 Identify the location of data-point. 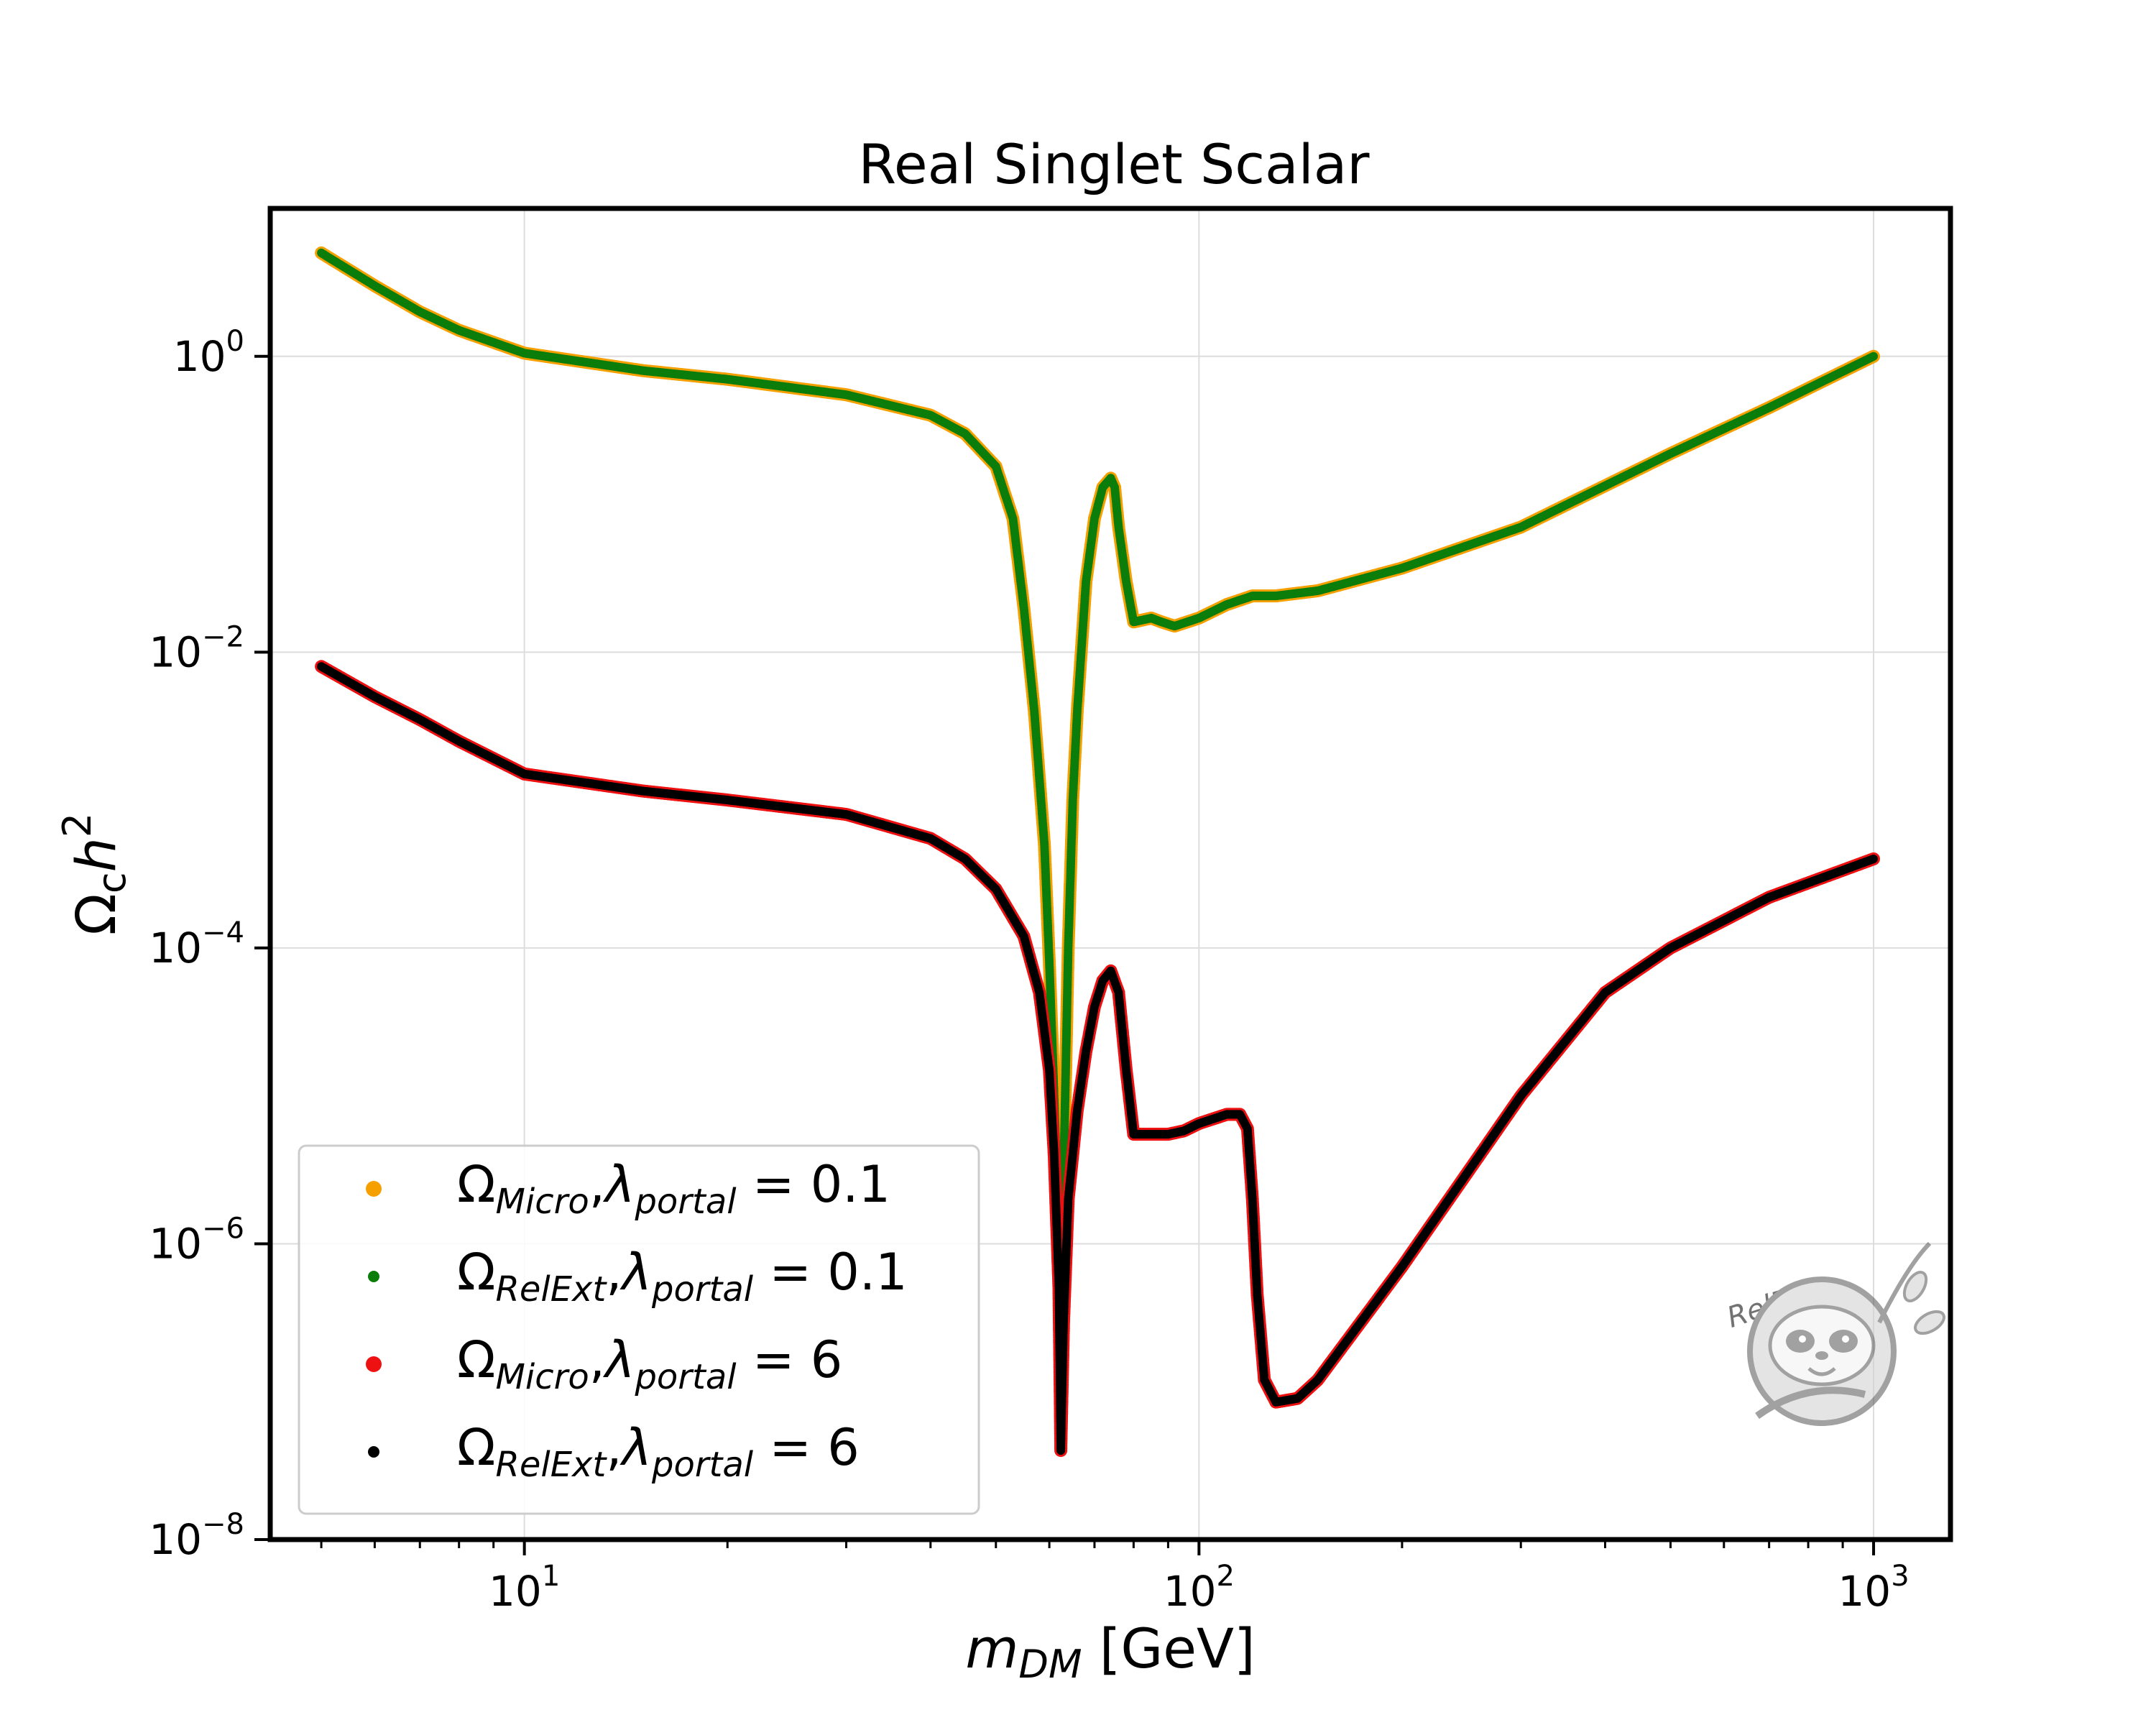
(1873, 356).